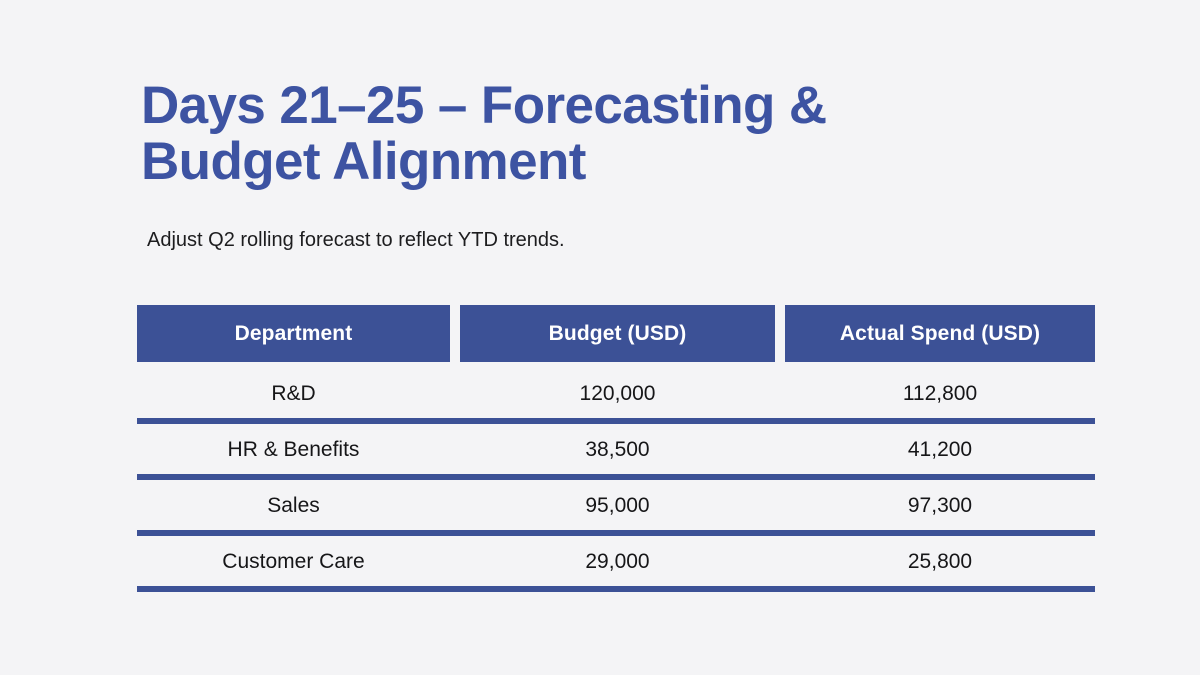  I want to click on table-header-budget: Budget (USD), so click(617, 333).